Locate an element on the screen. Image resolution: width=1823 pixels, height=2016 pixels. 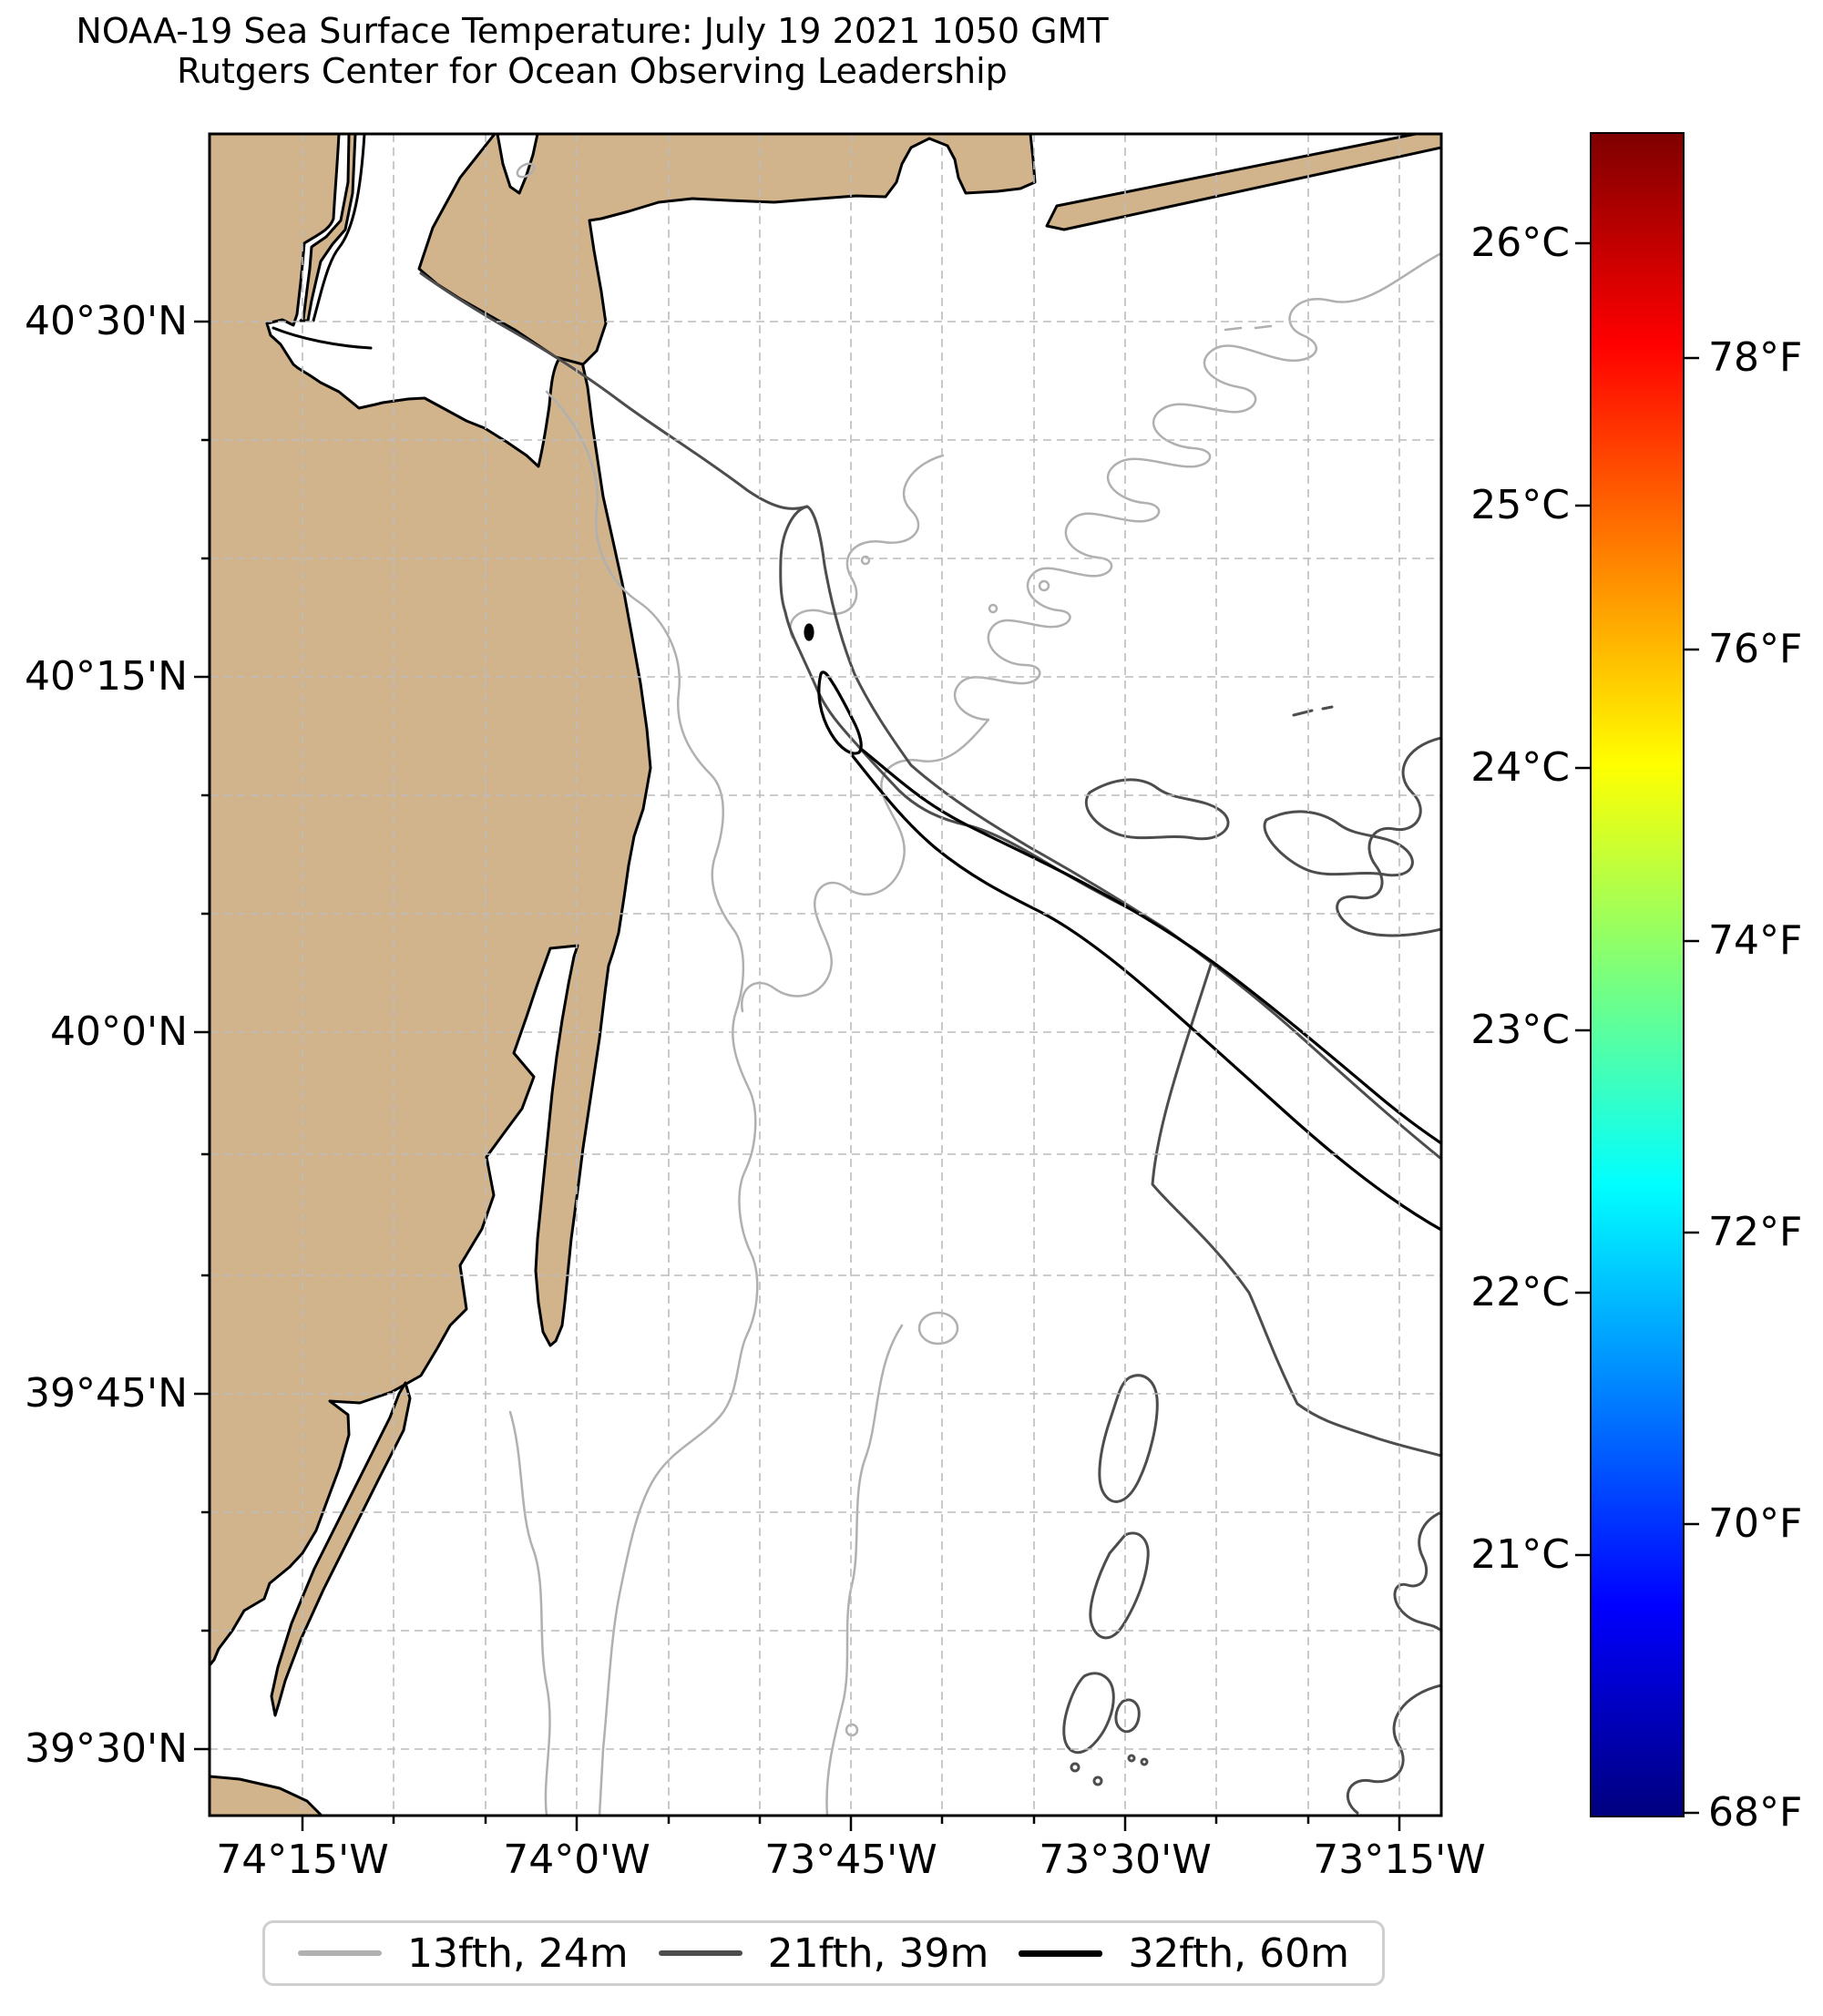
land-barrier-spit is located at coordinates (1243, 182).